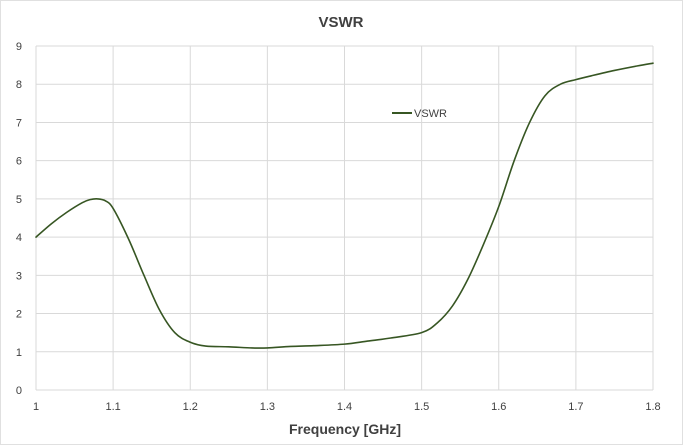 This screenshot has width=683, height=445. I want to click on y-tick-label: 6, so click(19, 162).